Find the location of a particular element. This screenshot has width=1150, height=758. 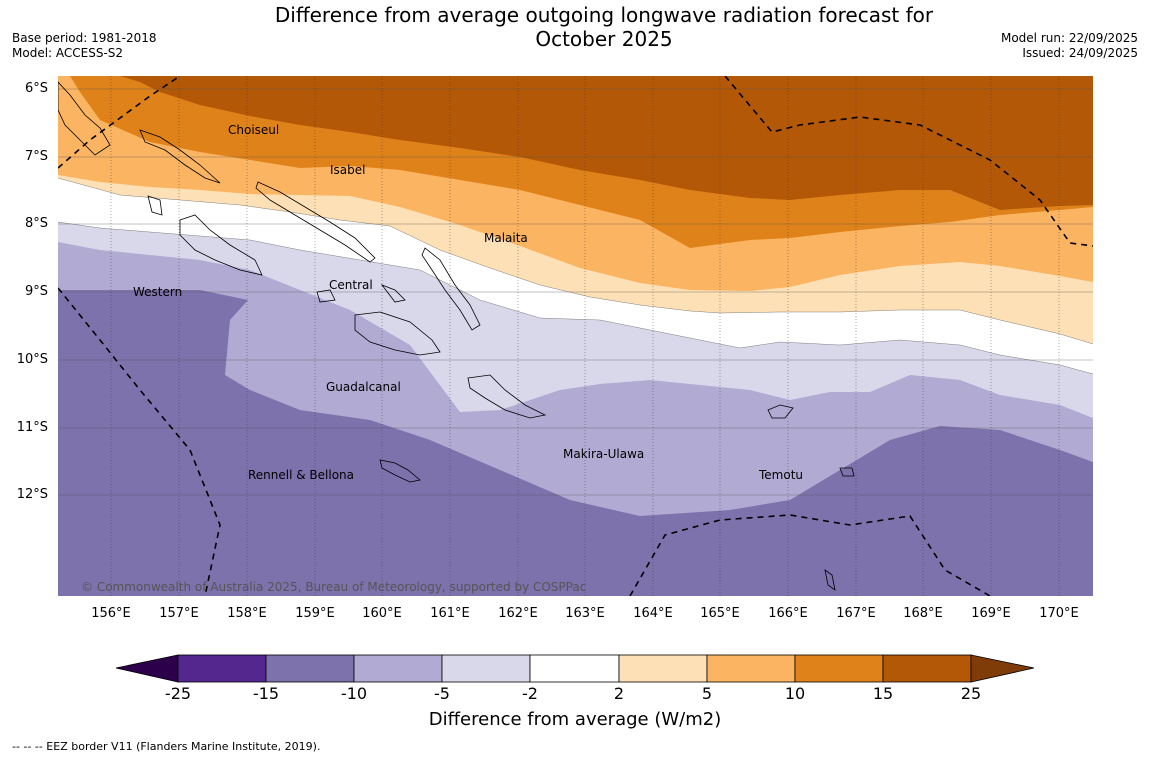

region-label-choiseul: Choiseul is located at coordinates (254, 130).